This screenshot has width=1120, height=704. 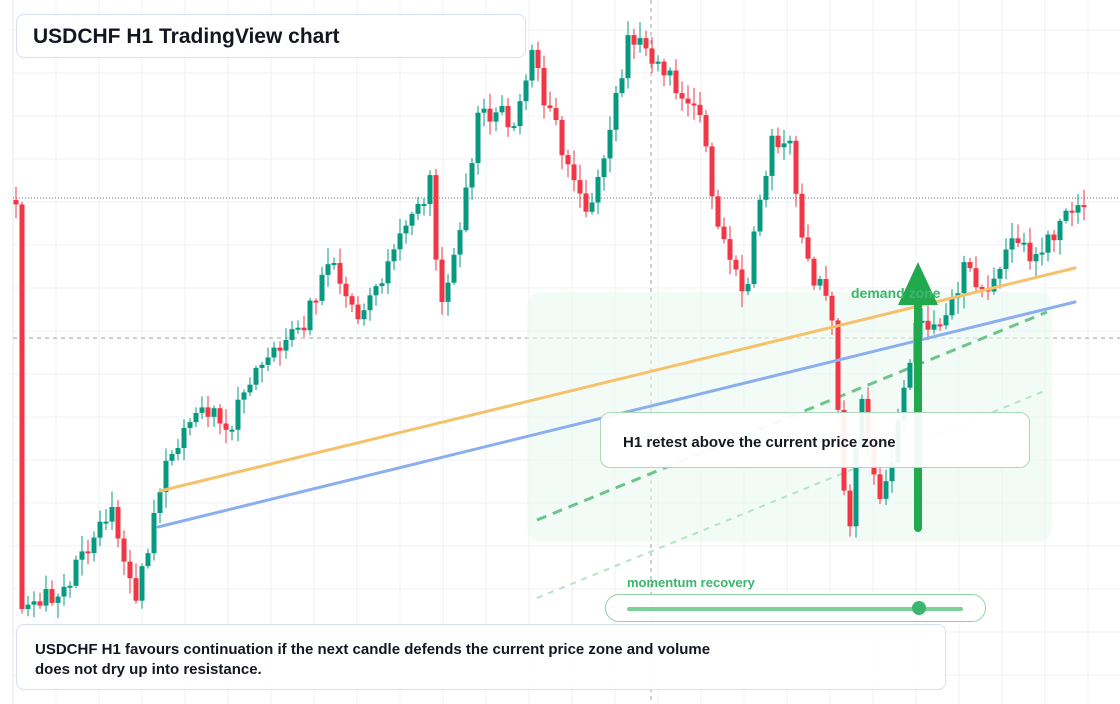 I want to click on momentum-track, so click(x=795, y=609).